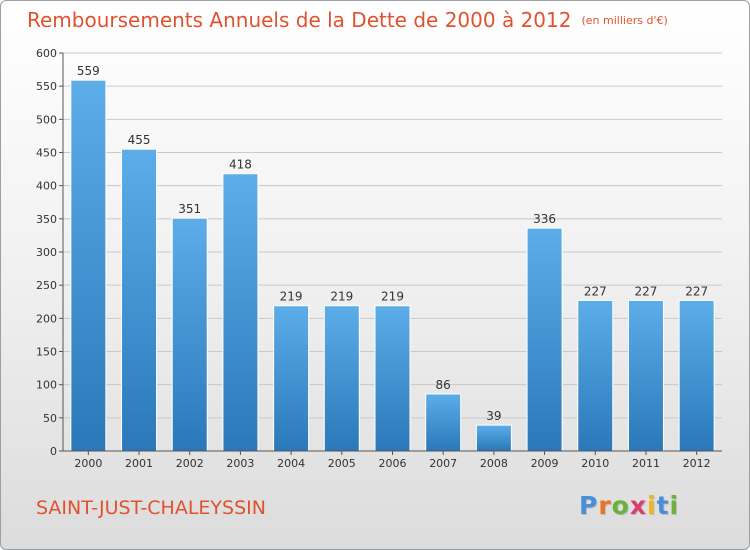 This screenshot has height=550, width=750. I want to click on bar-2011, so click(645, 375).